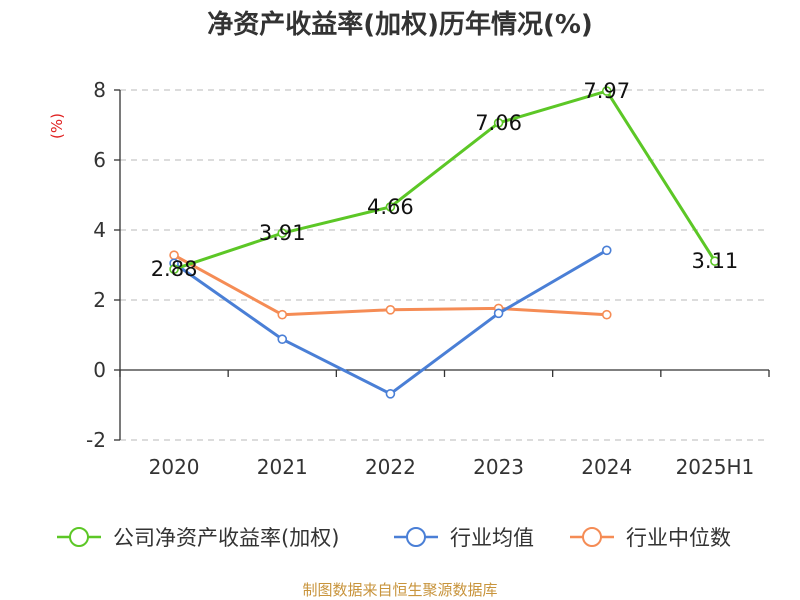  What do you see at coordinates (99, 300) in the screenshot?
I see `y-tick-label: 2` at bounding box center [99, 300].